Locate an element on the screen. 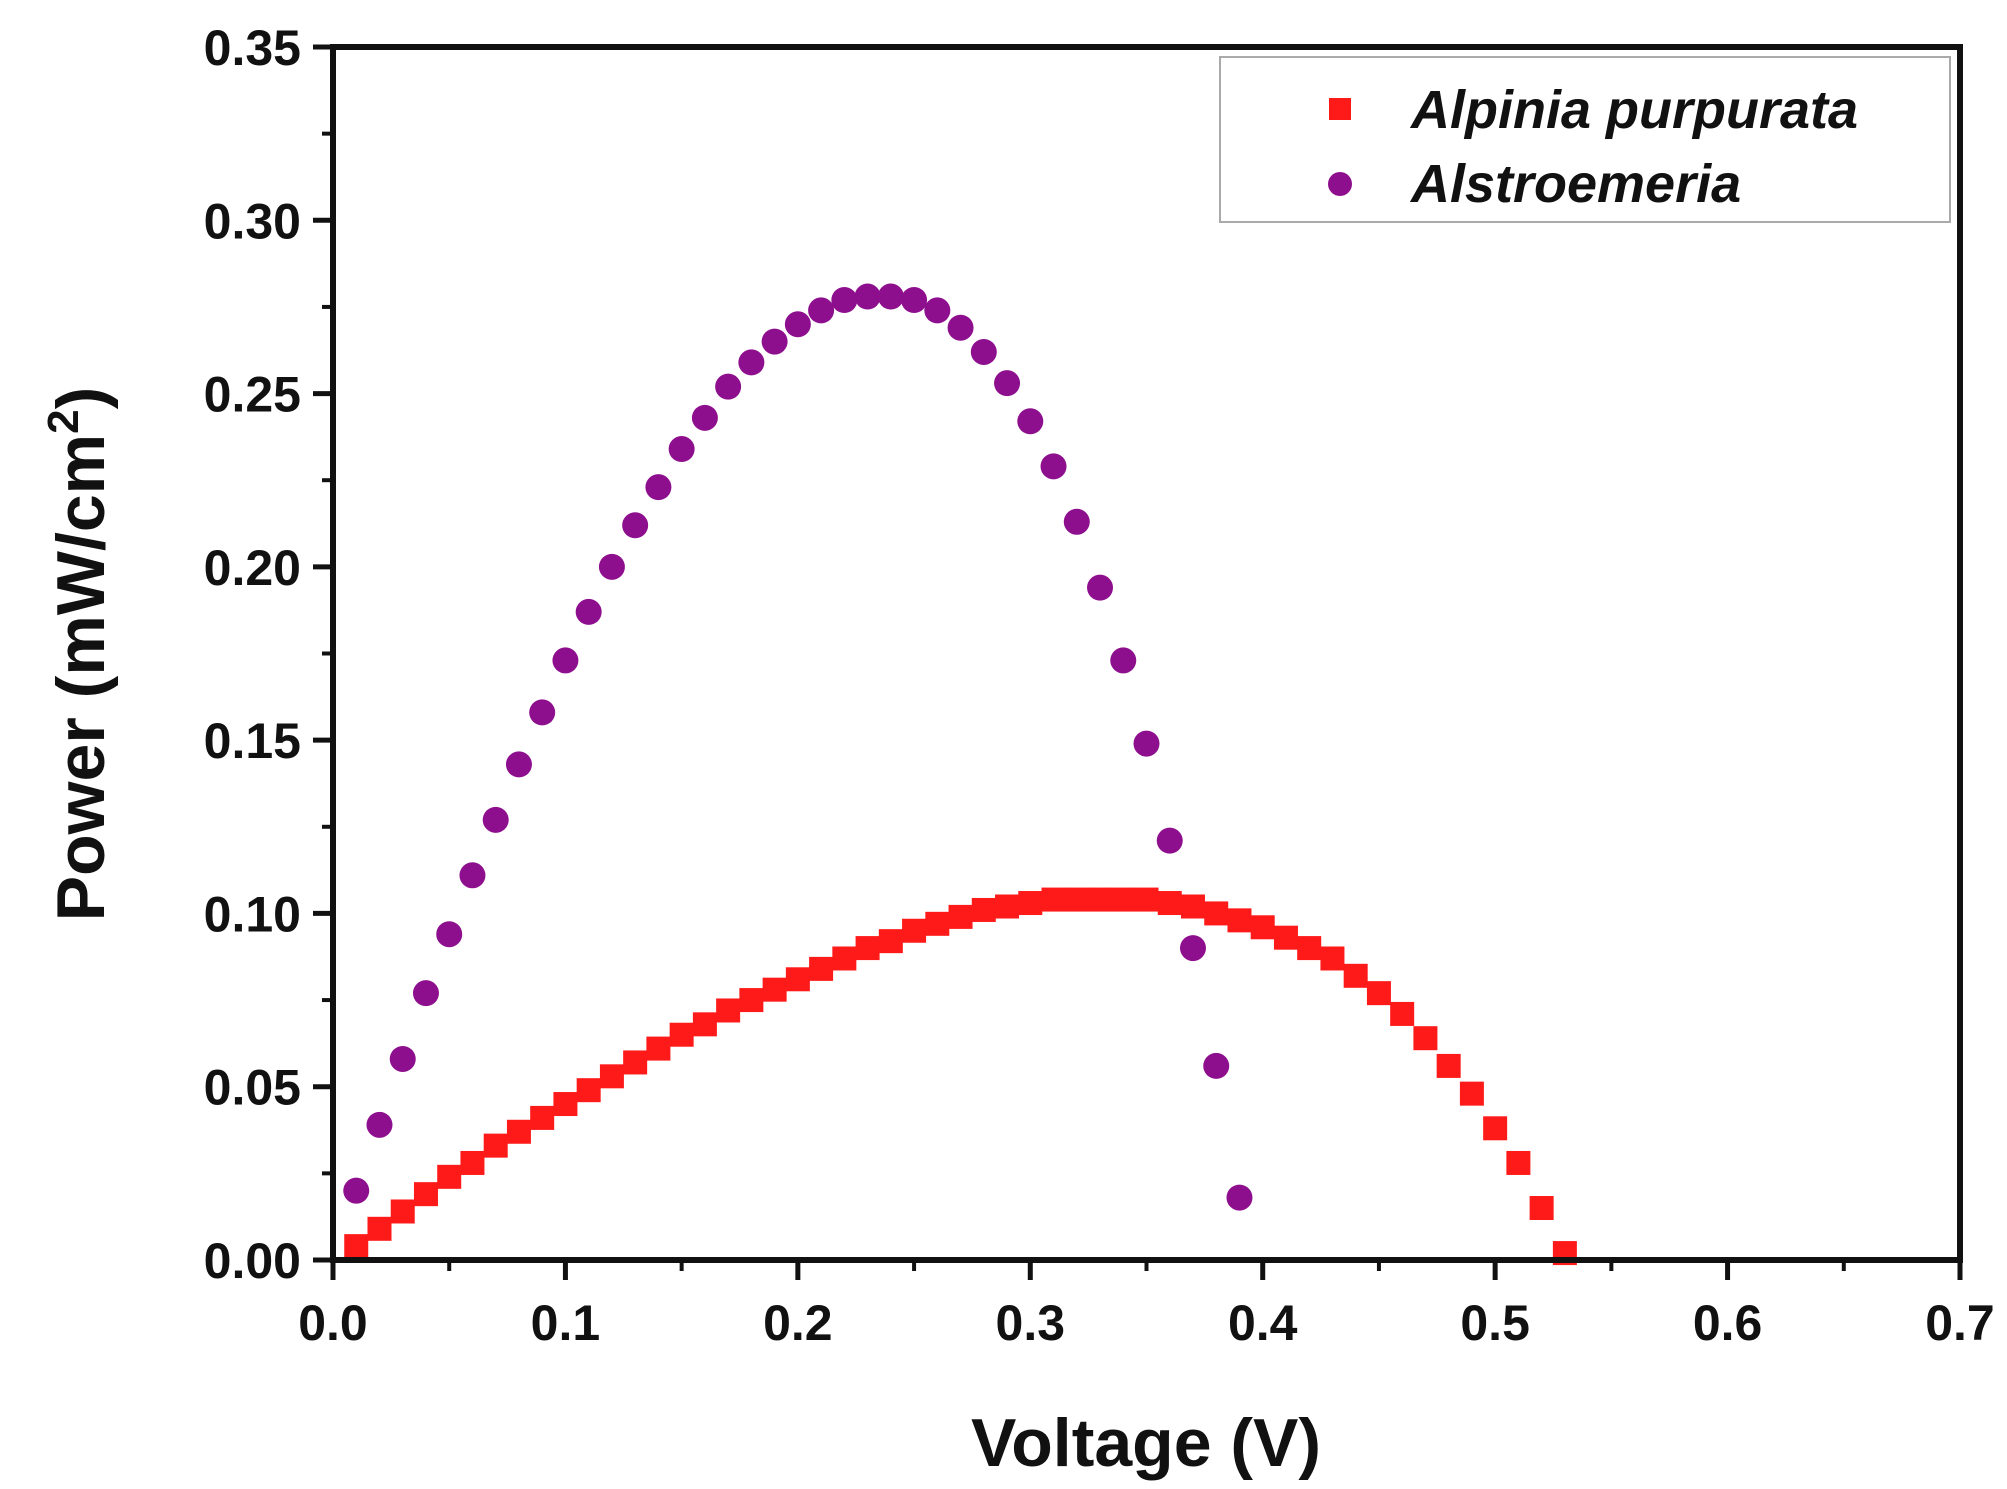  y-axis-title: Power (mW/cm2) is located at coordinates (79, 654).